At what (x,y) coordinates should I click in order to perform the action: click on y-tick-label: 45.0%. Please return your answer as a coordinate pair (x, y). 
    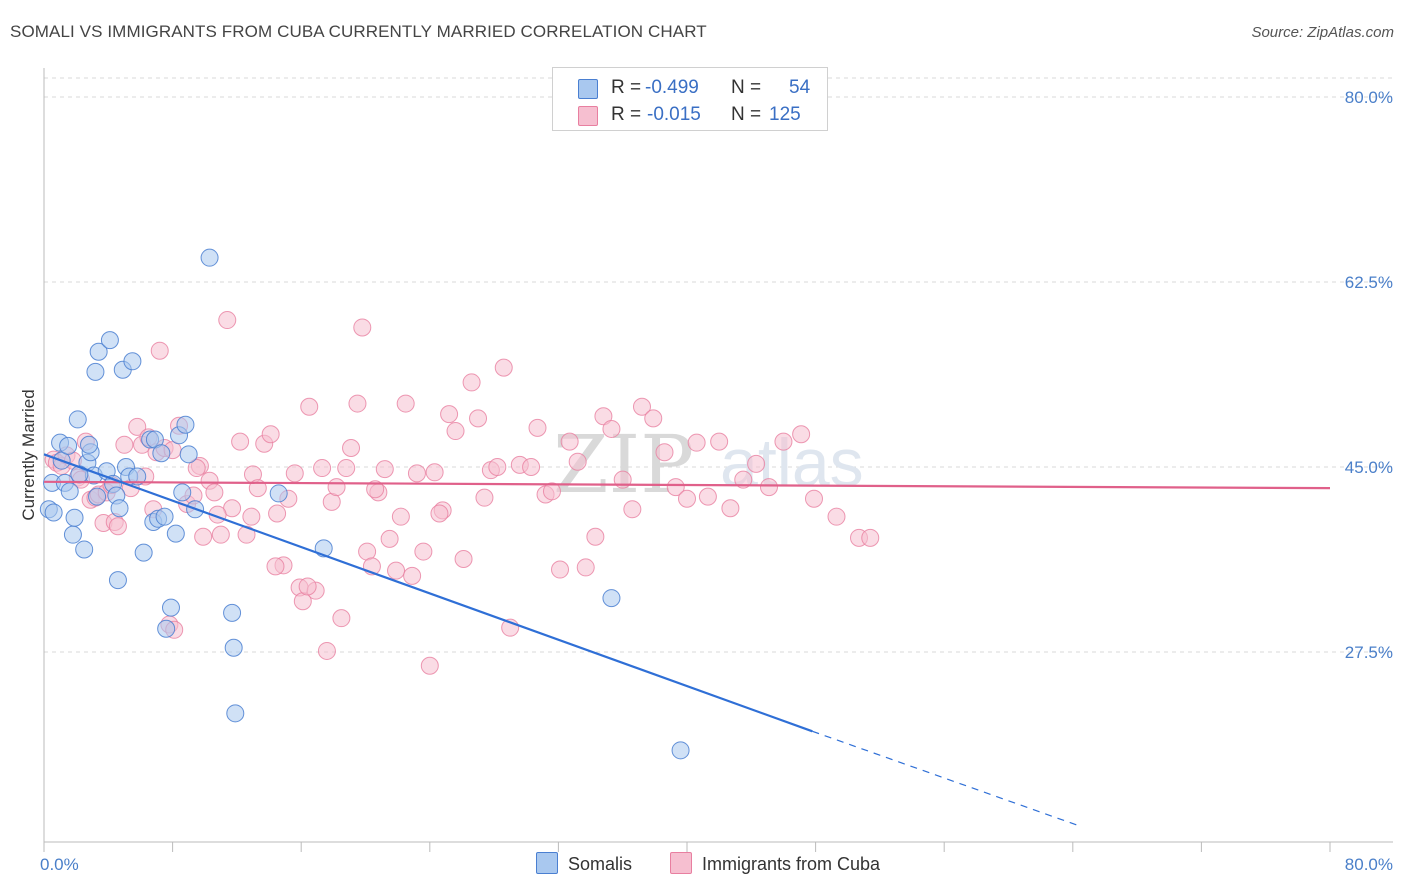
    Looking at the image, I should click on (1369, 467).